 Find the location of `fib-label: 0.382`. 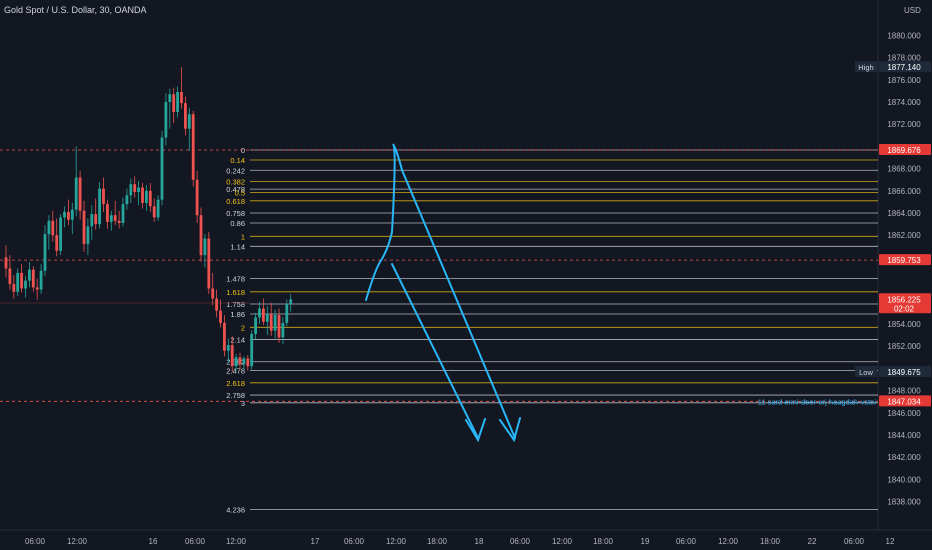

fib-label: 0.382 is located at coordinates (235, 181).